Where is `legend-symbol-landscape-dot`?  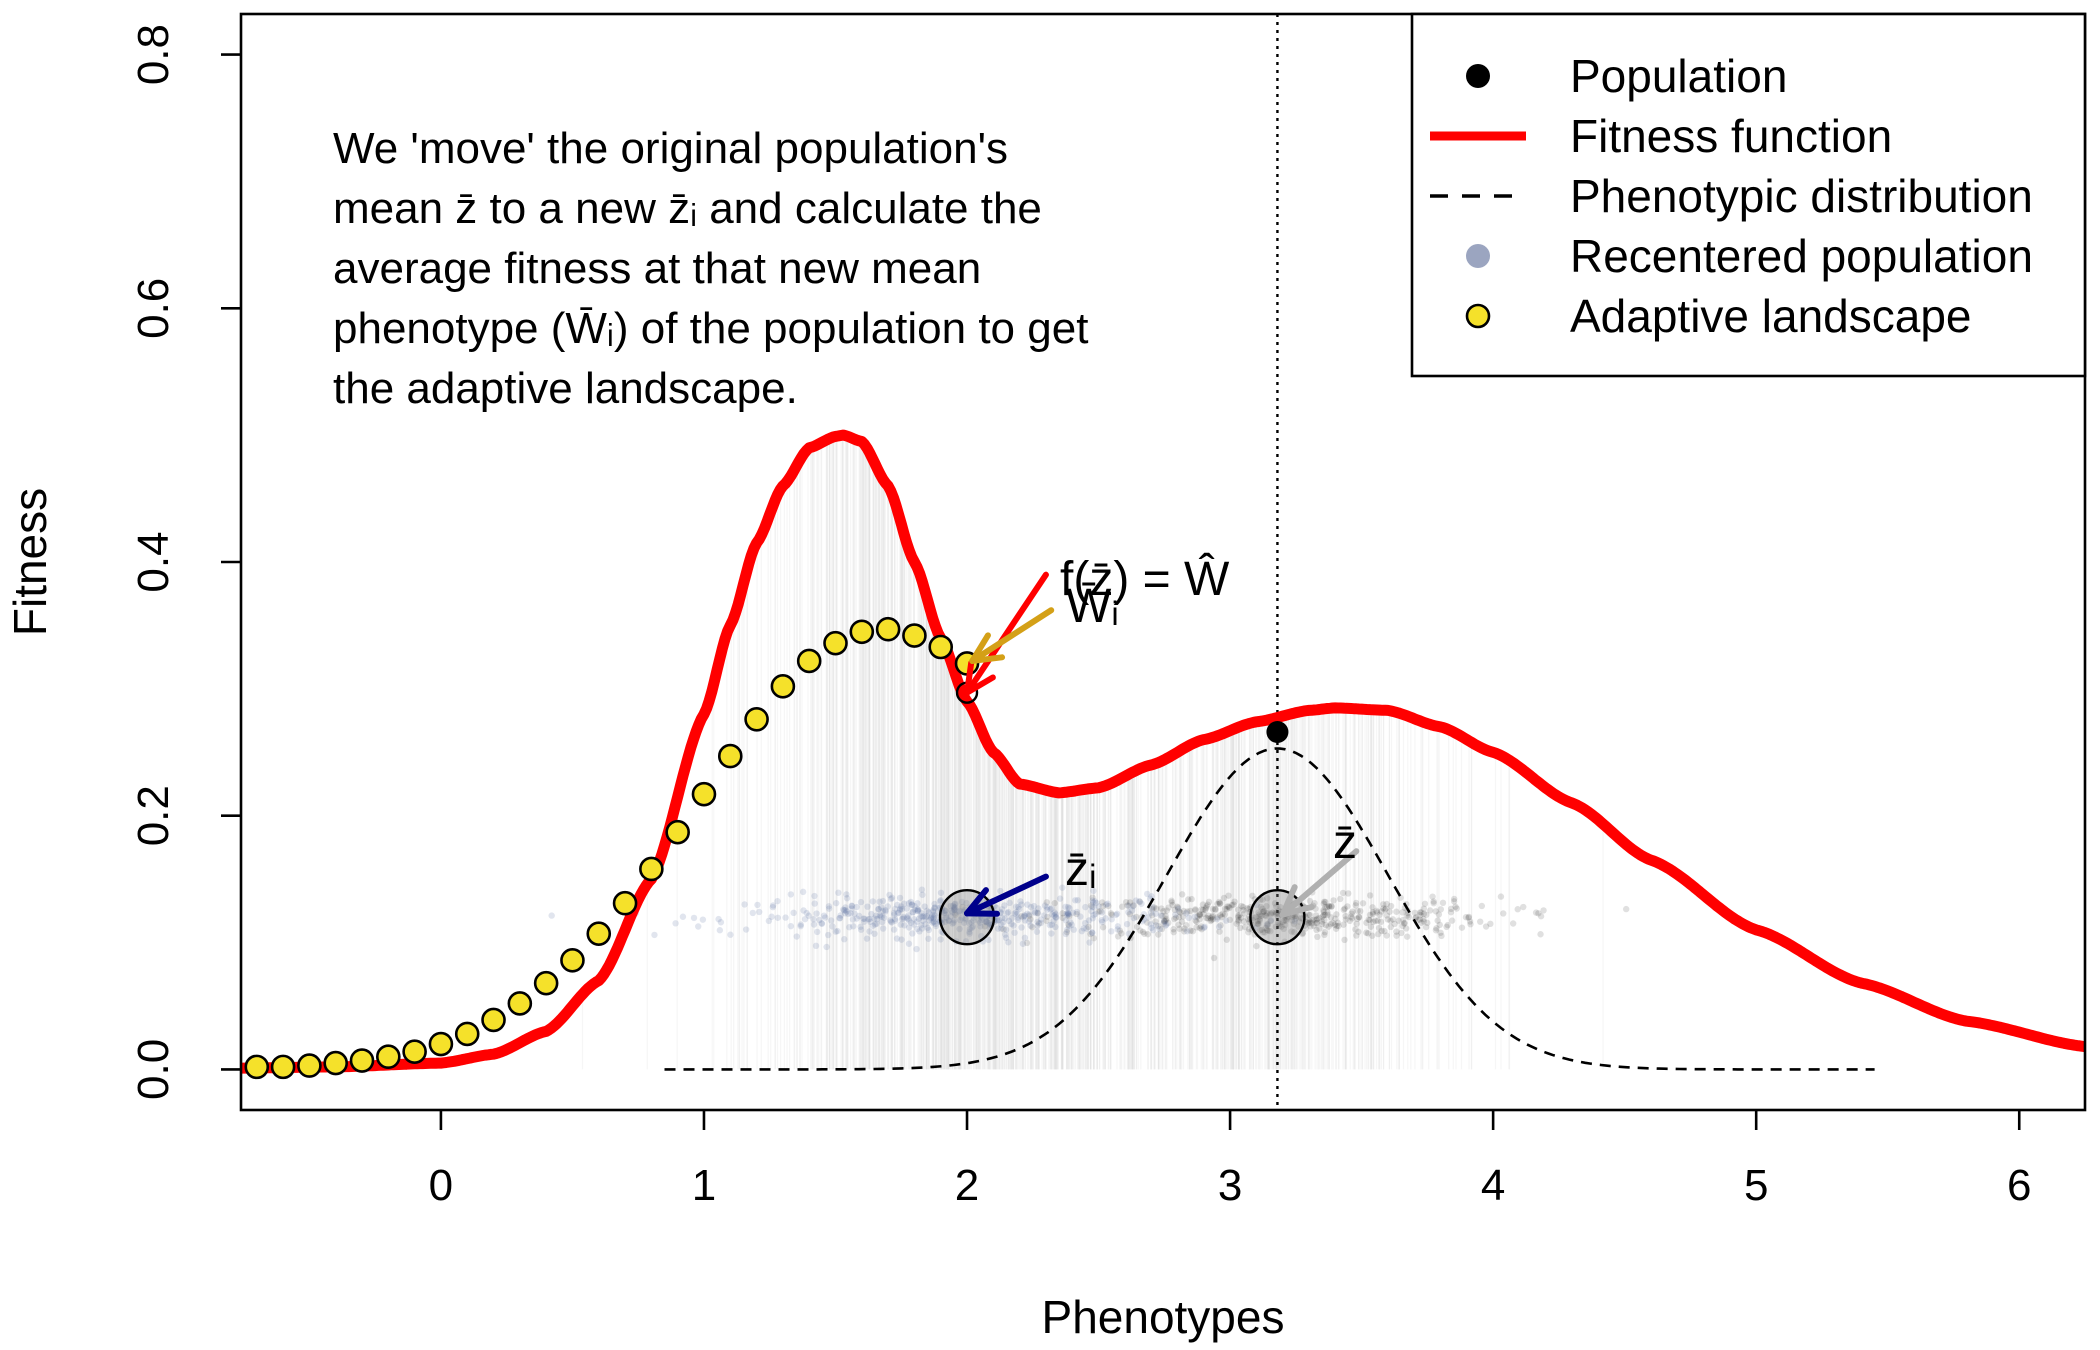 legend-symbol-landscape-dot is located at coordinates (1478, 316).